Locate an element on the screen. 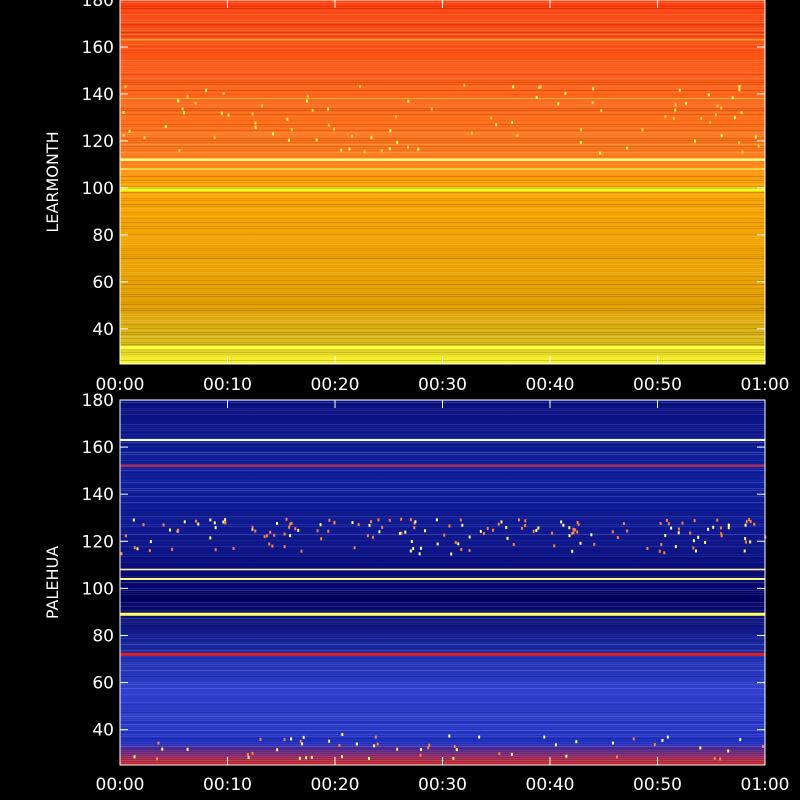  x-tick-label: 00:30 is located at coordinates (442, 785).